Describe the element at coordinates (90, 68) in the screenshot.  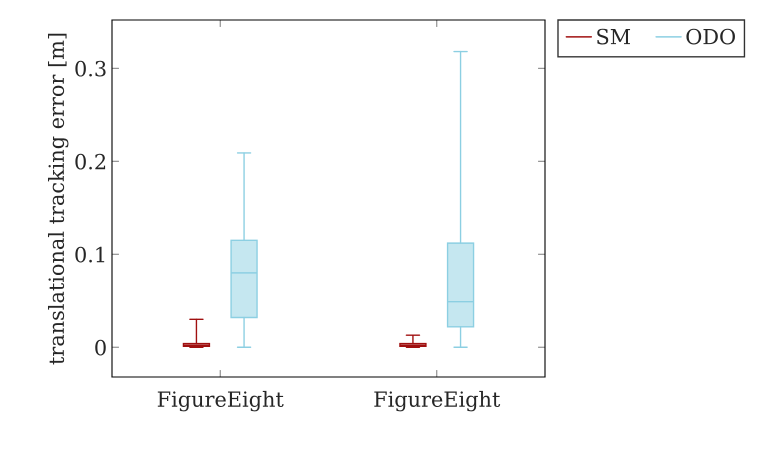
I see `y-tick-label: 0.3` at that location.